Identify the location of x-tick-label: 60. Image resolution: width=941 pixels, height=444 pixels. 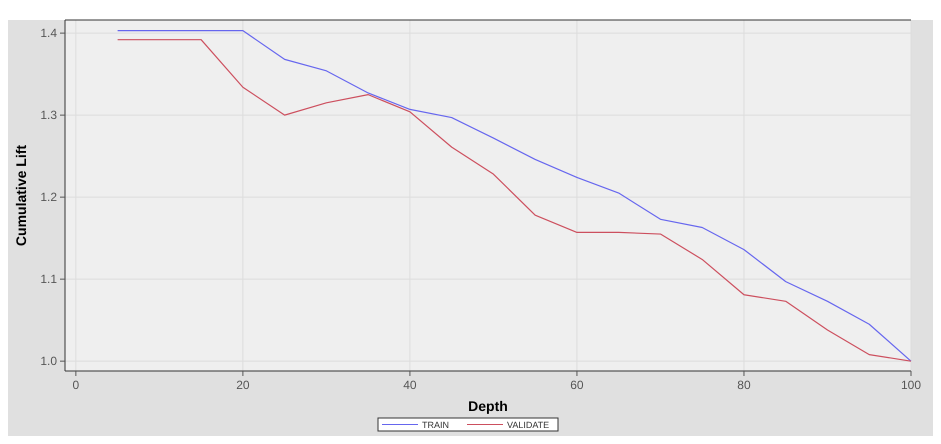
(577, 385).